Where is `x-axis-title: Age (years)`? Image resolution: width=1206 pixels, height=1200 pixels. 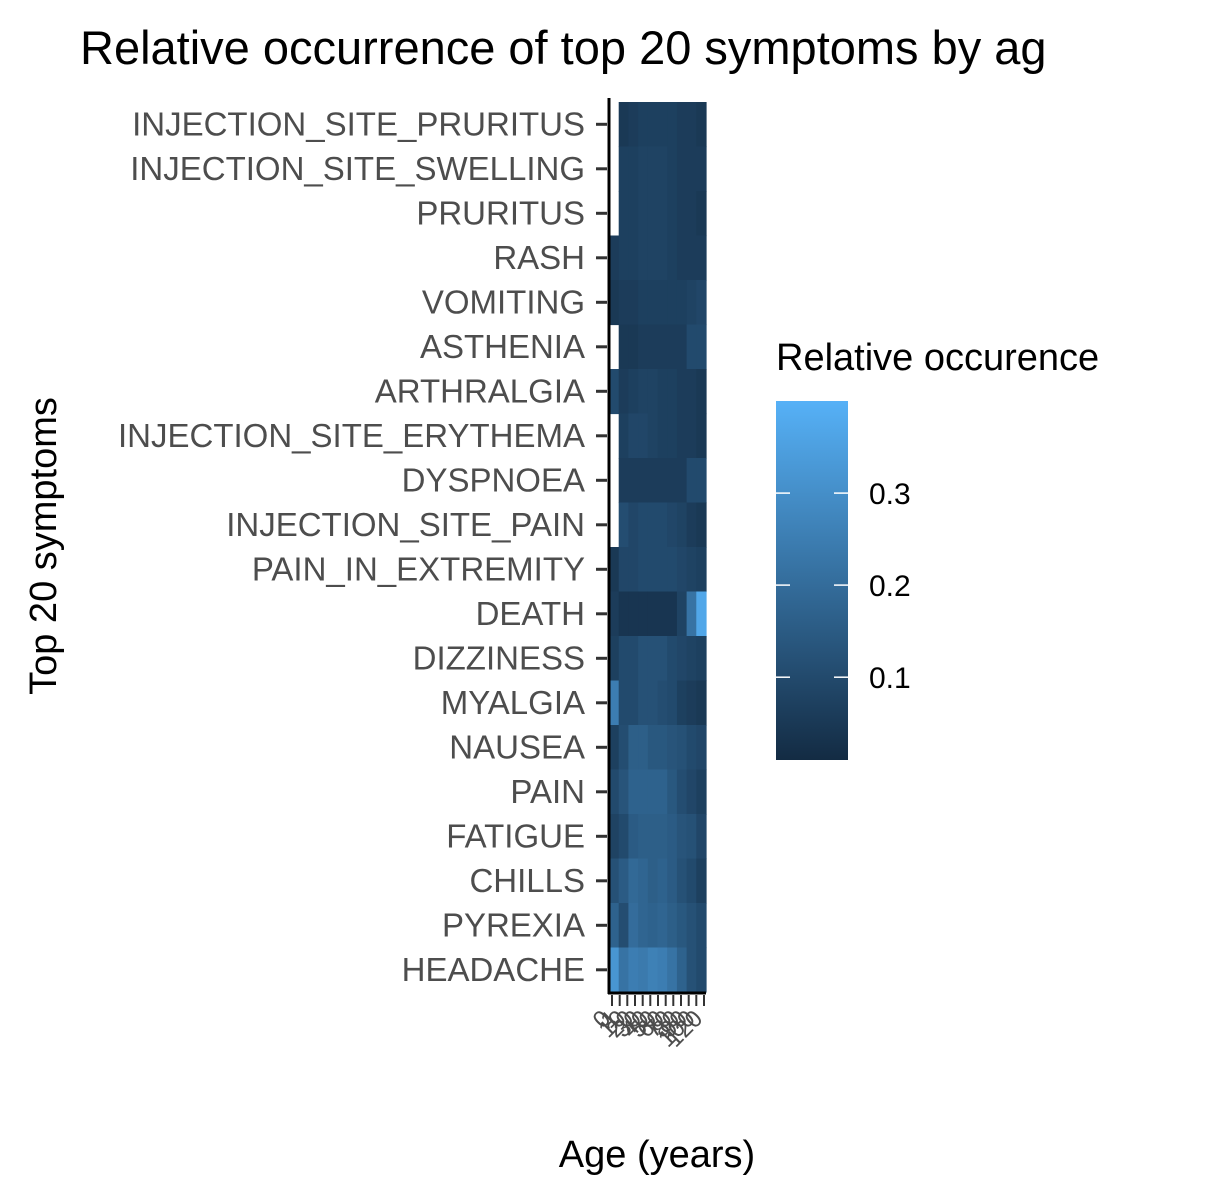 x-axis-title: Age (years) is located at coordinates (657, 1155).